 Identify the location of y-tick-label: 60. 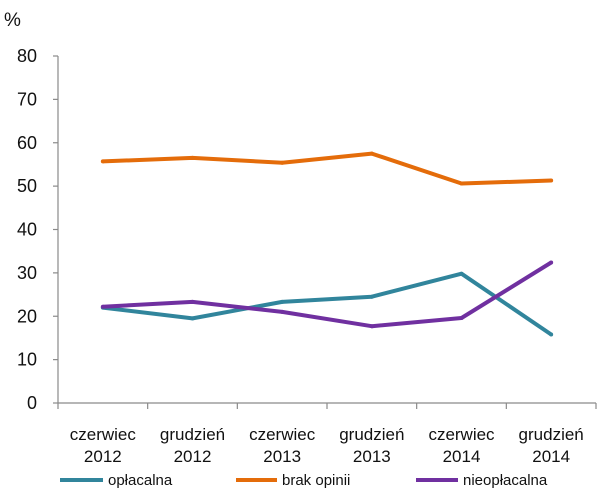
(27, 143).